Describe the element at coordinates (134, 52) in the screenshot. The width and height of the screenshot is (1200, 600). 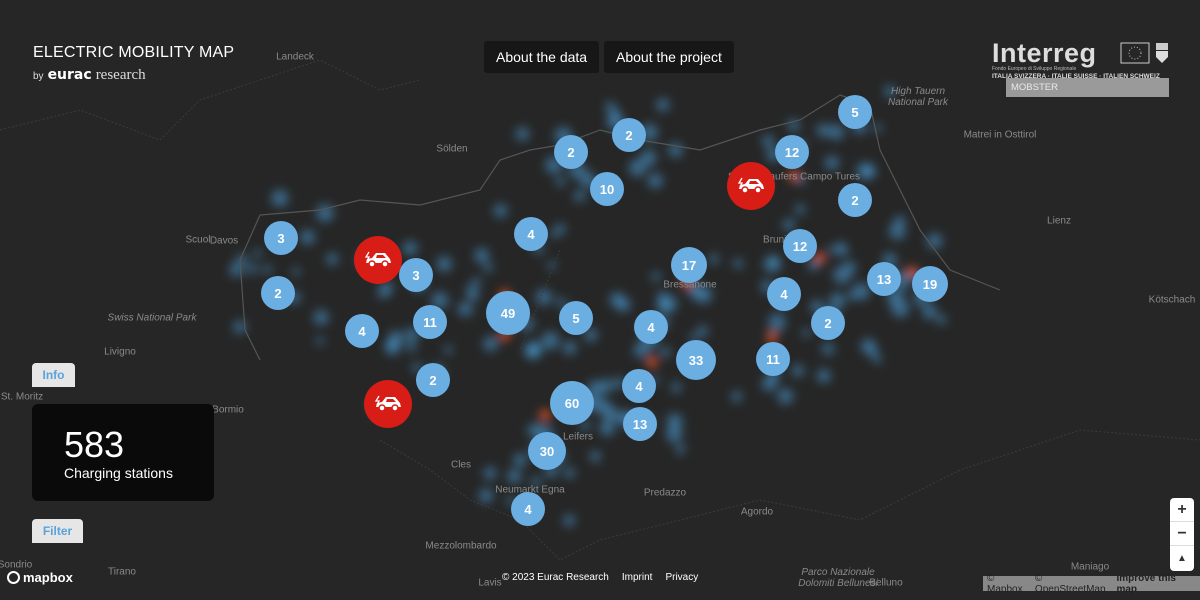
I see `app-title: ELECTRIC MOBILITY MAP` at that location.